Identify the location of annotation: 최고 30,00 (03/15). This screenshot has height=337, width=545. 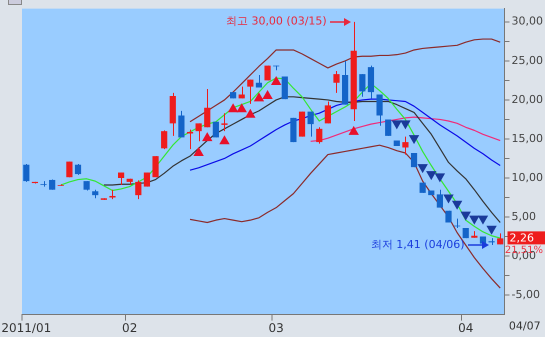
(276, 21).